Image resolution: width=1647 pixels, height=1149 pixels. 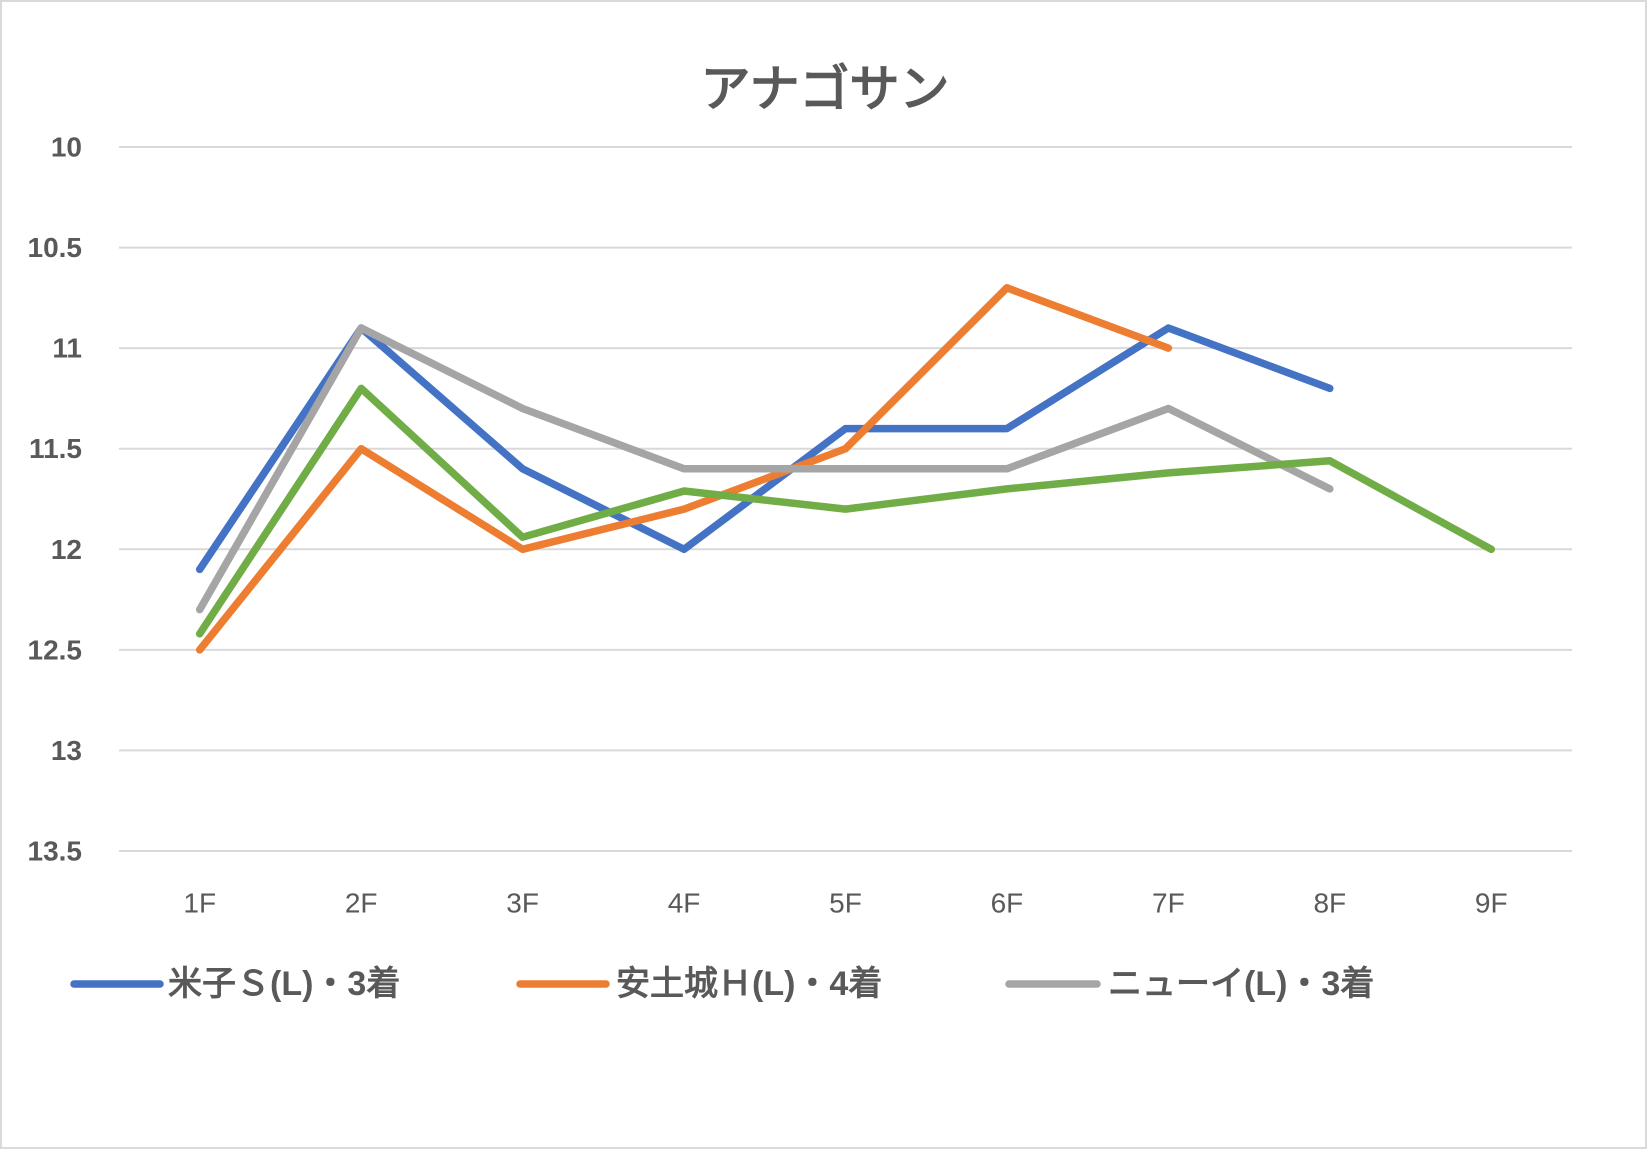 I want to click on x-tick-label: 7F, so click(x=1168, y=903).